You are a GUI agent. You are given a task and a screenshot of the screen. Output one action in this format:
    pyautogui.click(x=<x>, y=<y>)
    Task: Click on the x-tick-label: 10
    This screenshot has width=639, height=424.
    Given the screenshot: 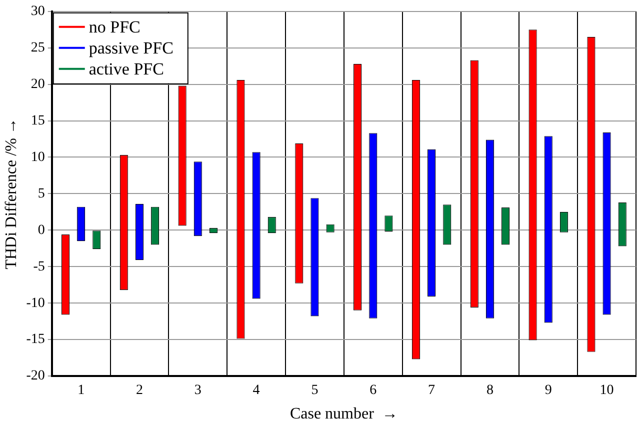 What is the action you would take?
    pyautogui.click(x=607, y=390)
    